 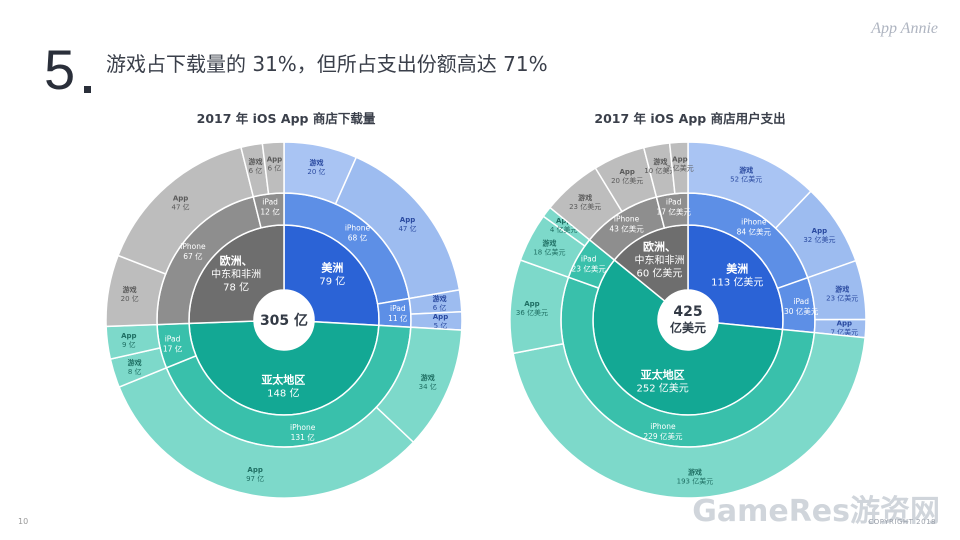 I want to click on device-emea-ipad-label-line: 17 亿美元, so click(x=673, y=212).